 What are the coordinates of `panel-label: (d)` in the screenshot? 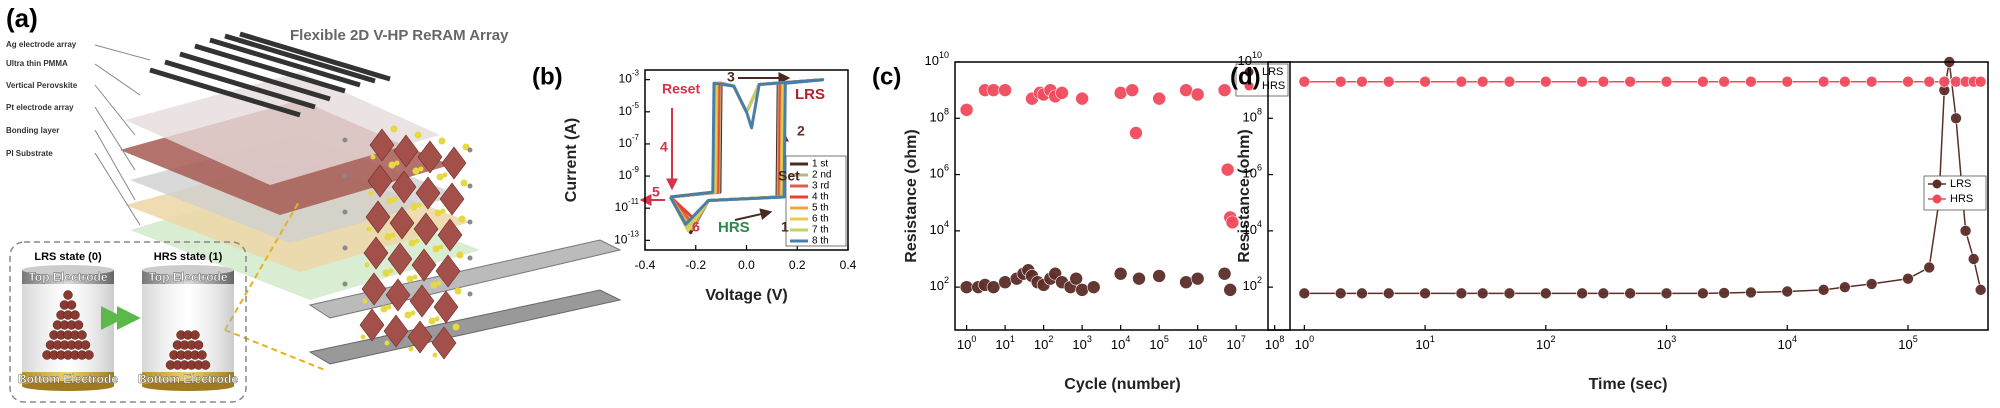 It's located at (1245, 76).